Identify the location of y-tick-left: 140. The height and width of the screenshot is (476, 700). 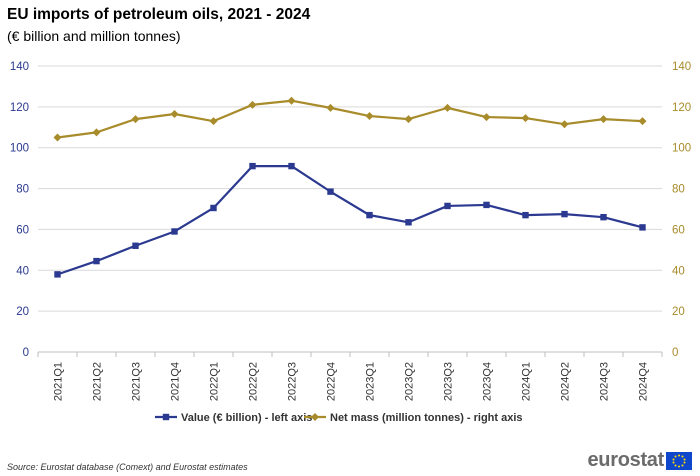
(19, 67).